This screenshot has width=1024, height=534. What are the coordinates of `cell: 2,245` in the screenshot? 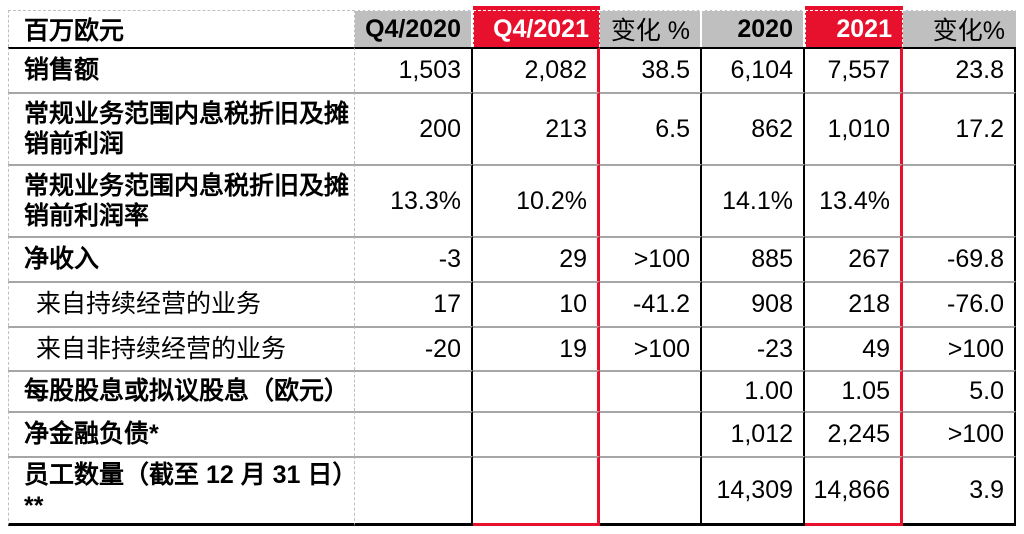 It's located at (854, 433).